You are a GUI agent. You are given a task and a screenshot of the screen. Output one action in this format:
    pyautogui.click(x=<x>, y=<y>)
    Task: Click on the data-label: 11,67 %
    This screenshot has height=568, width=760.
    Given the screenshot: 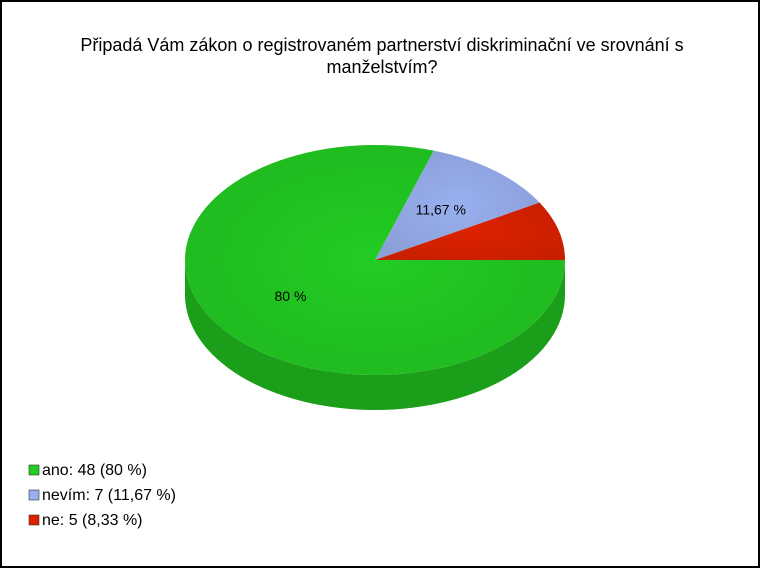 What is the action you would take?
    pyautogui.click(x=441, y=210)
    